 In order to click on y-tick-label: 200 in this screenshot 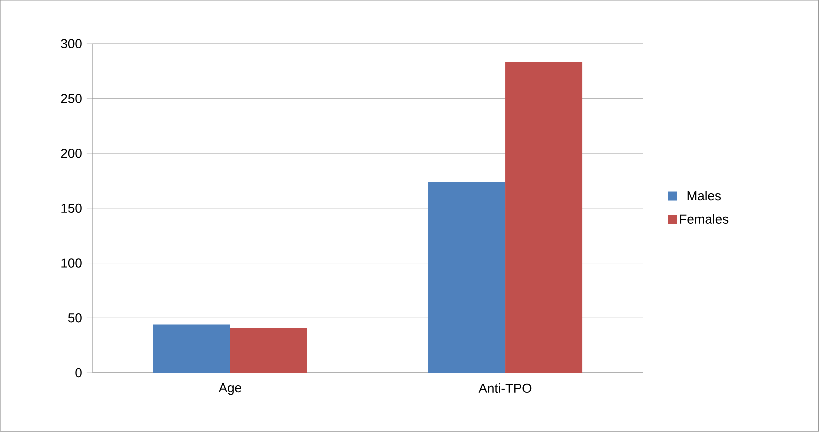, I will do `click(71, 153)`.